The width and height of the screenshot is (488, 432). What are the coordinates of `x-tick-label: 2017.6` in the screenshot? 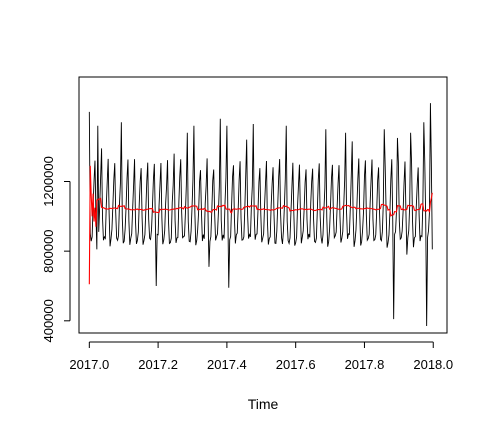 It's located at (296, 364).